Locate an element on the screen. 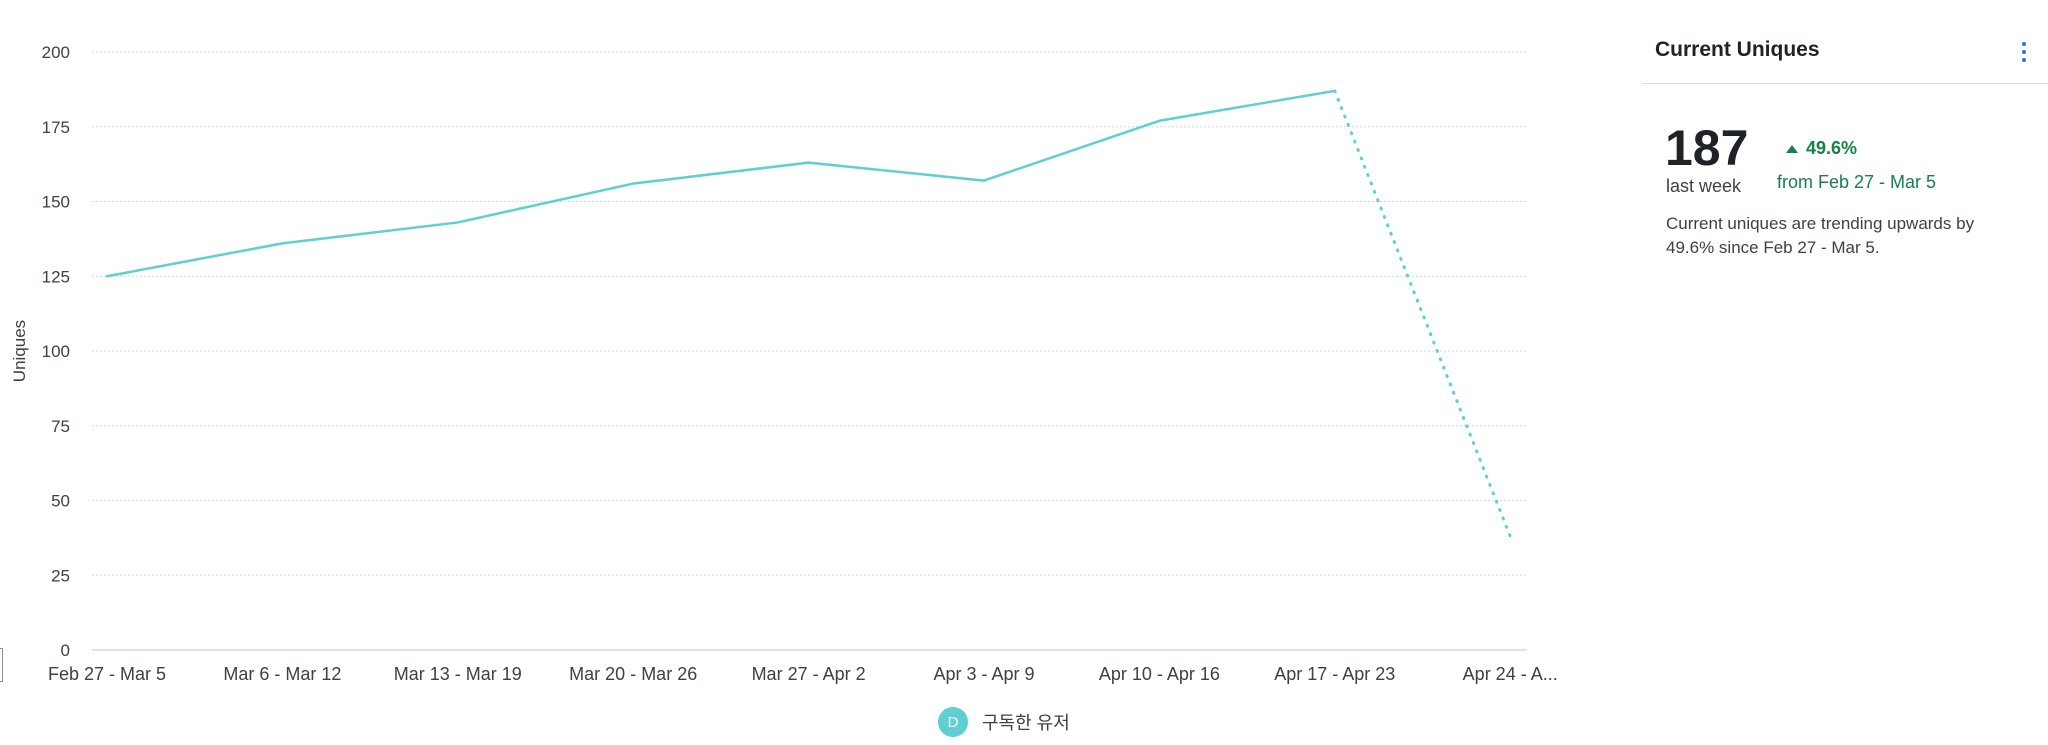 The height and width of the screenshot is (745, 2048). panel-header: Current Uniques is located at coordinates (1845, 42).